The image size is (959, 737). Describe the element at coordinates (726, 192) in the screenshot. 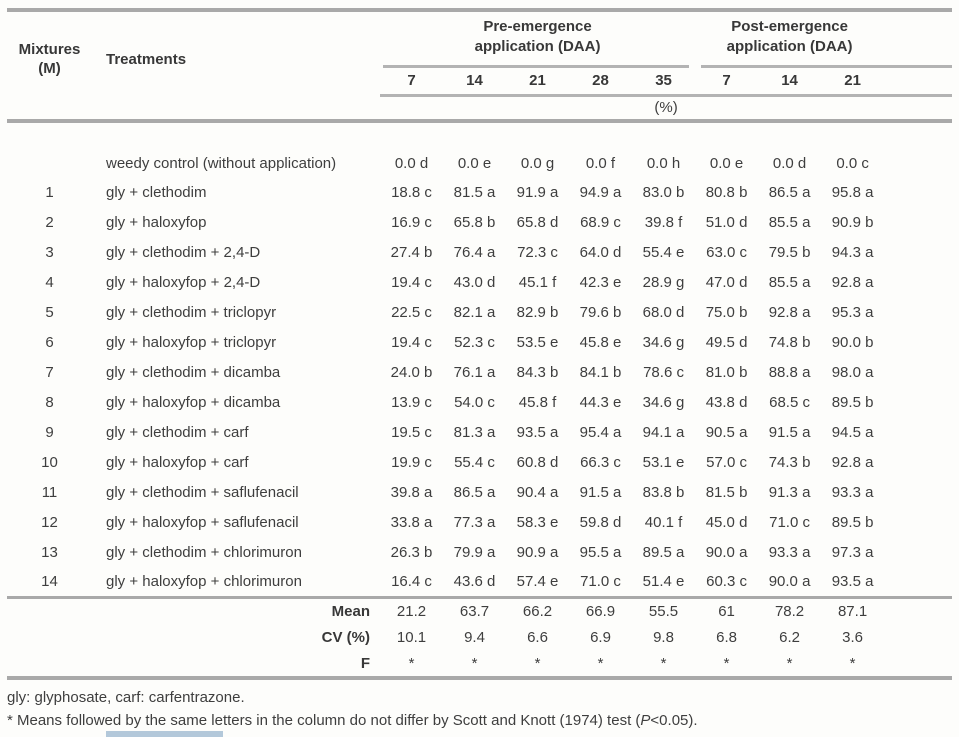

I see `value-cell: 80.8 b` at that location.